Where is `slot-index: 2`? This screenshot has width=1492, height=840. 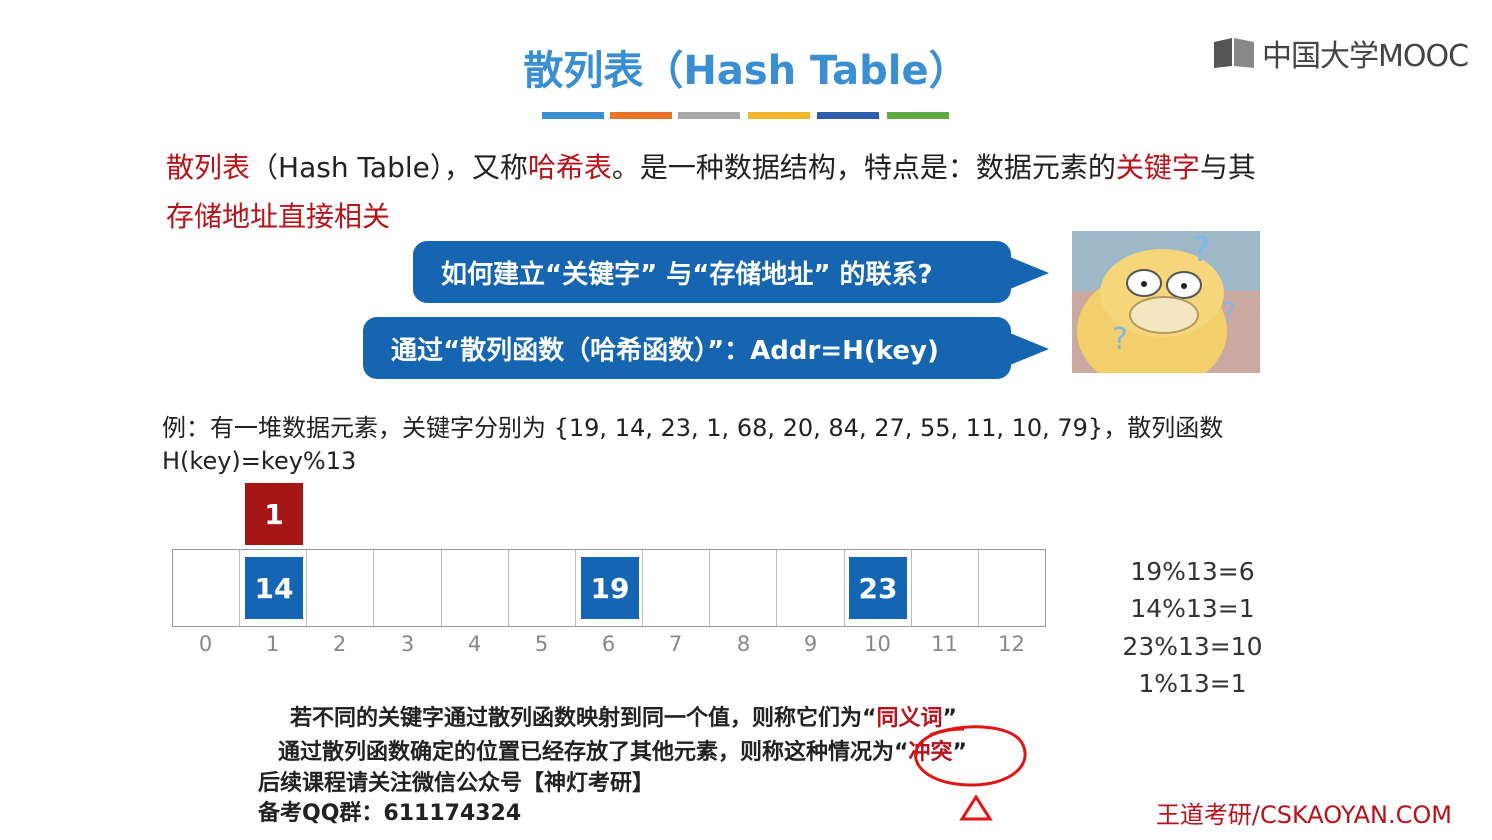
slot-index: 2 is located at coordinates (339, 644).